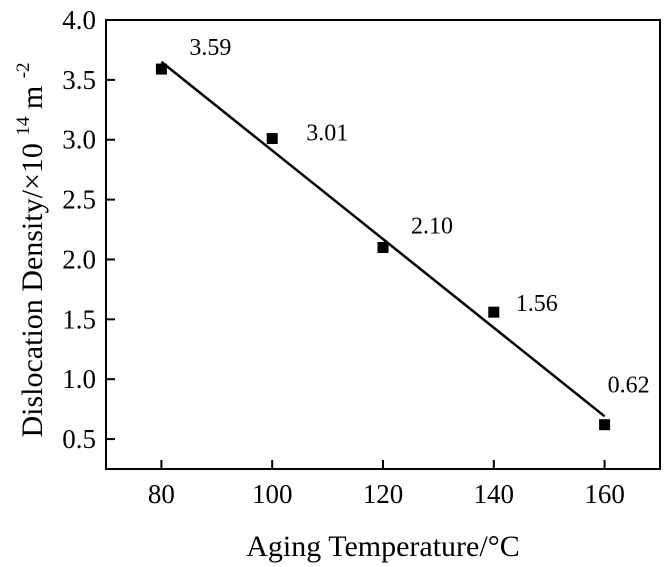  What do you see at coordinates (79, 439) in the screenshot?
I see `y-tick-label: 0.5` at bounding box center [79, 439].